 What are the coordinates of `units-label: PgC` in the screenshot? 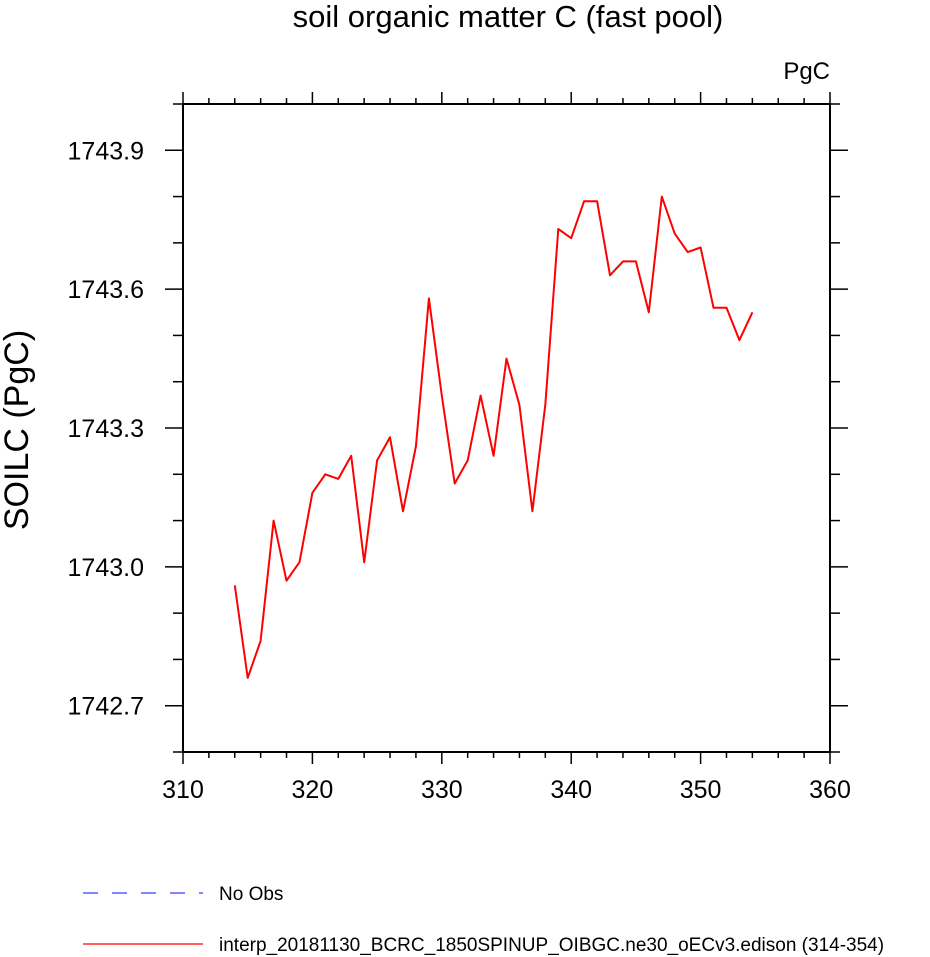 It's located at (806, 71).